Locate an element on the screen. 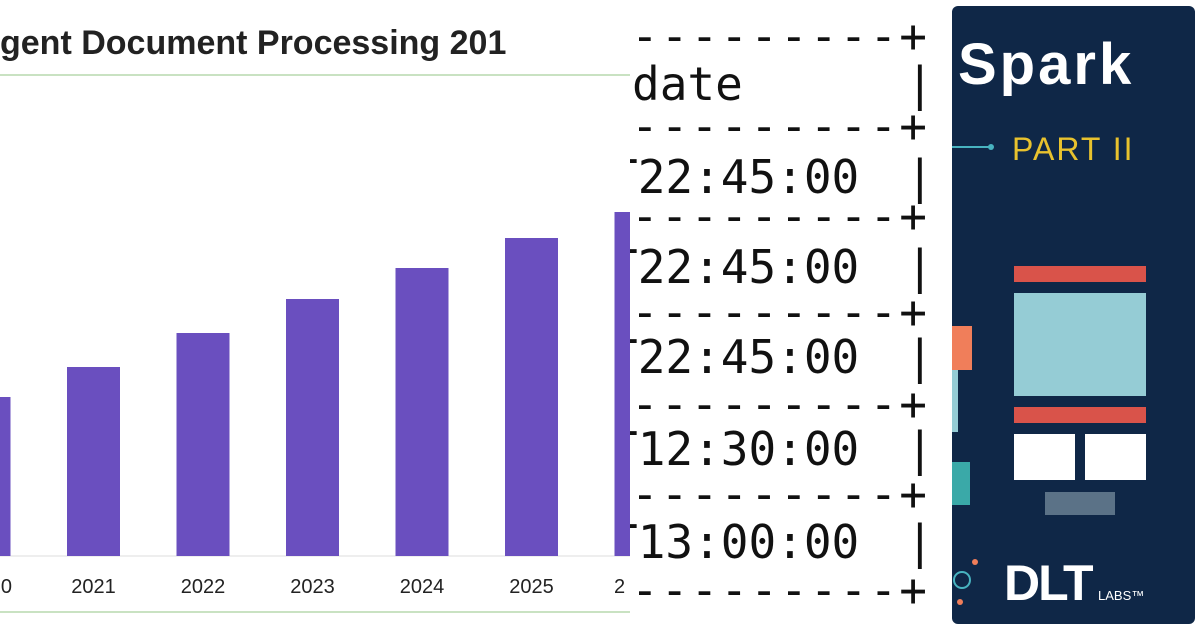  table-cell: T12:30:00 is located at coordinates (734, 449).